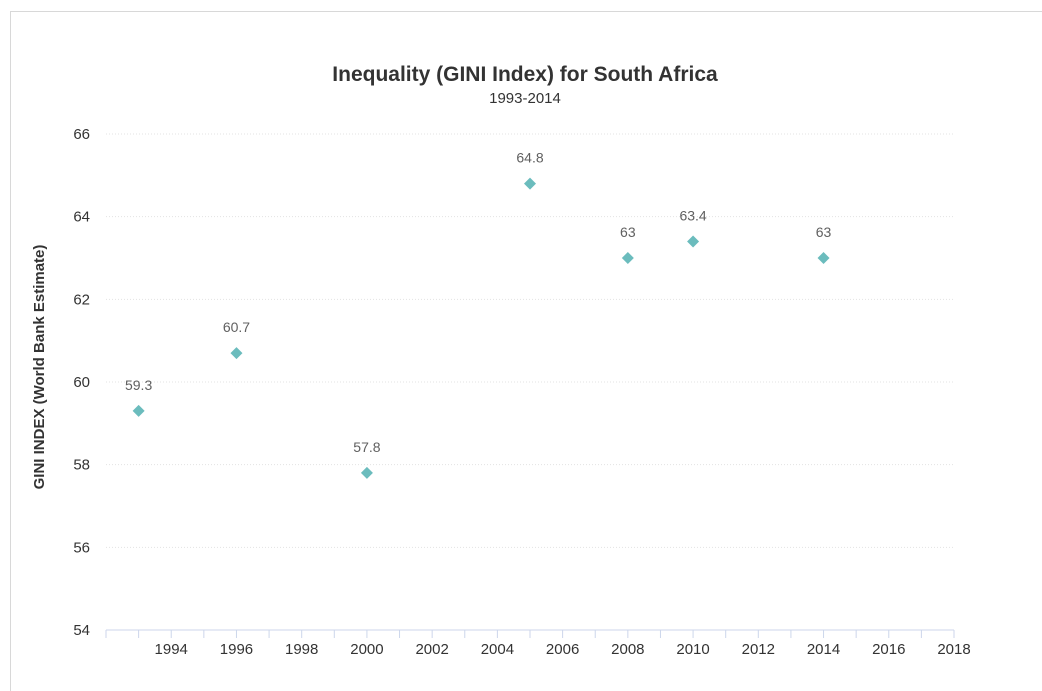 This screenshot has height=691, width=1042. What do you see at coordinates (562, 649) in the screenshot?
I see `x-tick-label: 2006` at bounding box center [562, 649].